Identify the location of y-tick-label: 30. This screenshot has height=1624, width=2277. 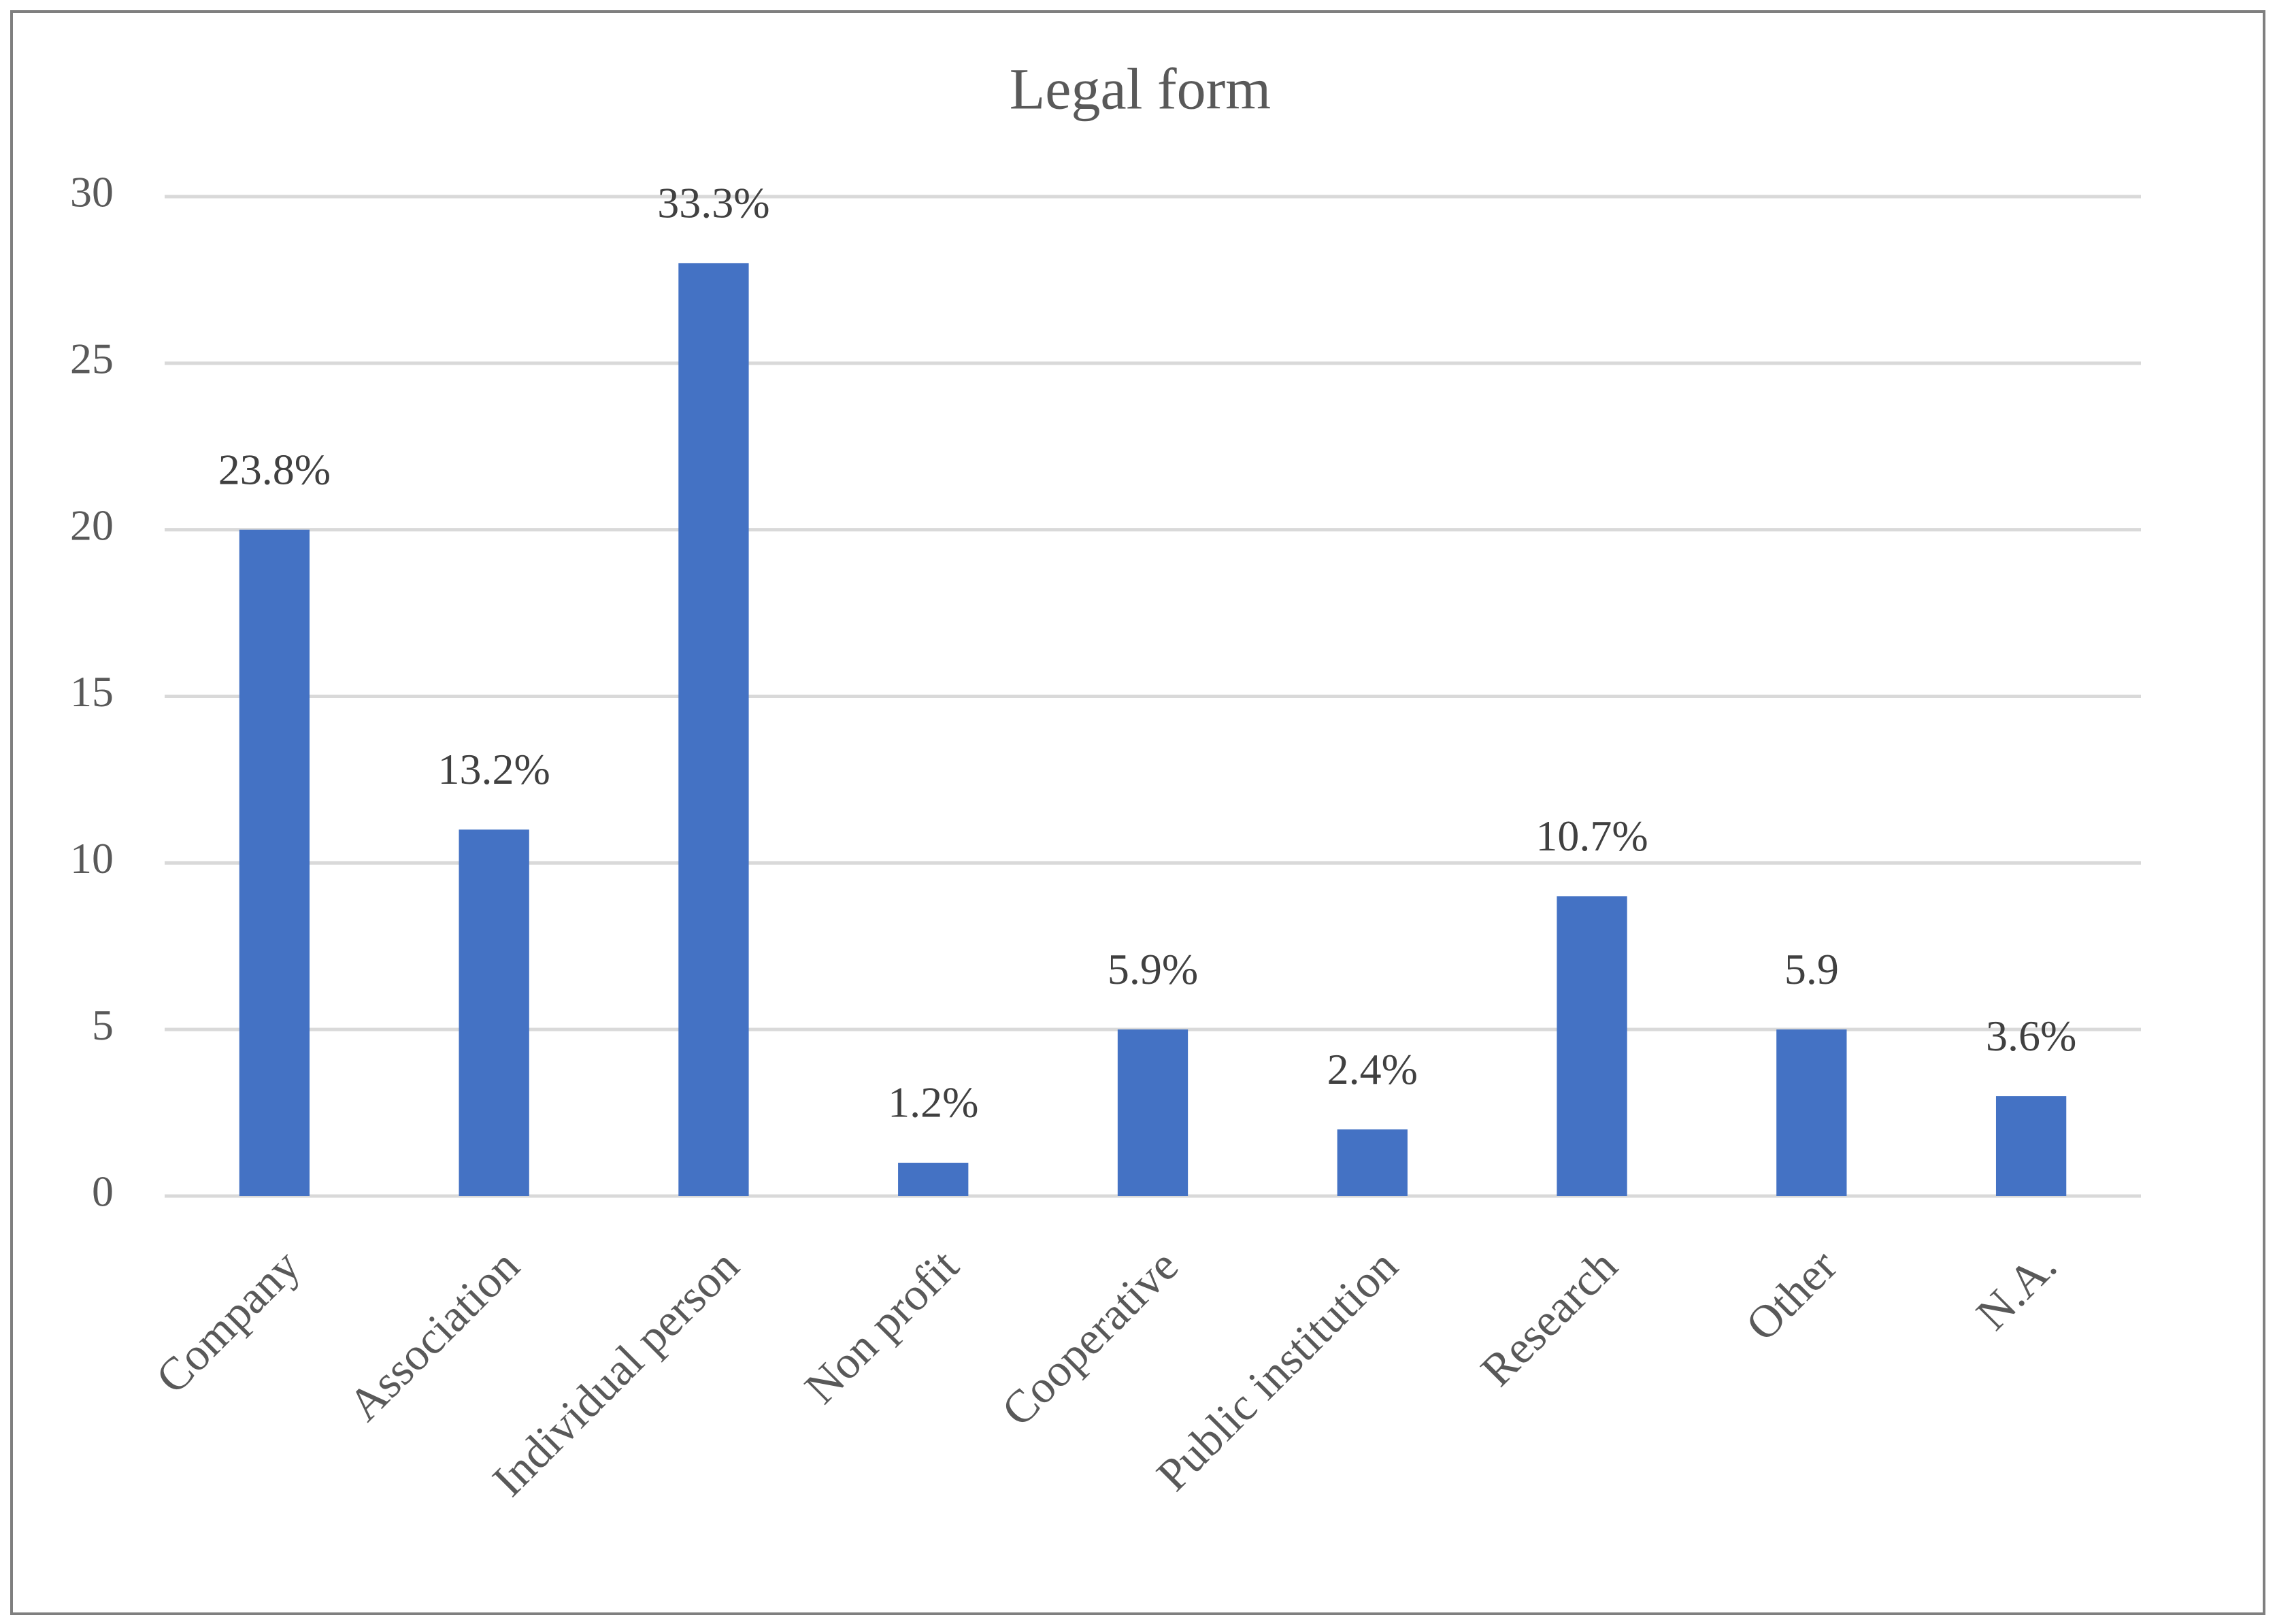
(92, 192).